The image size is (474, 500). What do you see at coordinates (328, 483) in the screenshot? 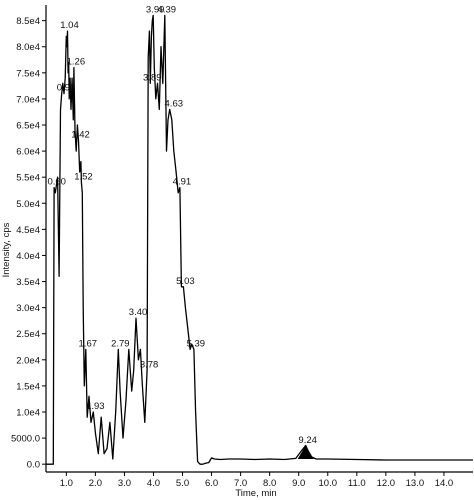
I see `x-tick-label: 10.0` at bounding box center [328, 483].